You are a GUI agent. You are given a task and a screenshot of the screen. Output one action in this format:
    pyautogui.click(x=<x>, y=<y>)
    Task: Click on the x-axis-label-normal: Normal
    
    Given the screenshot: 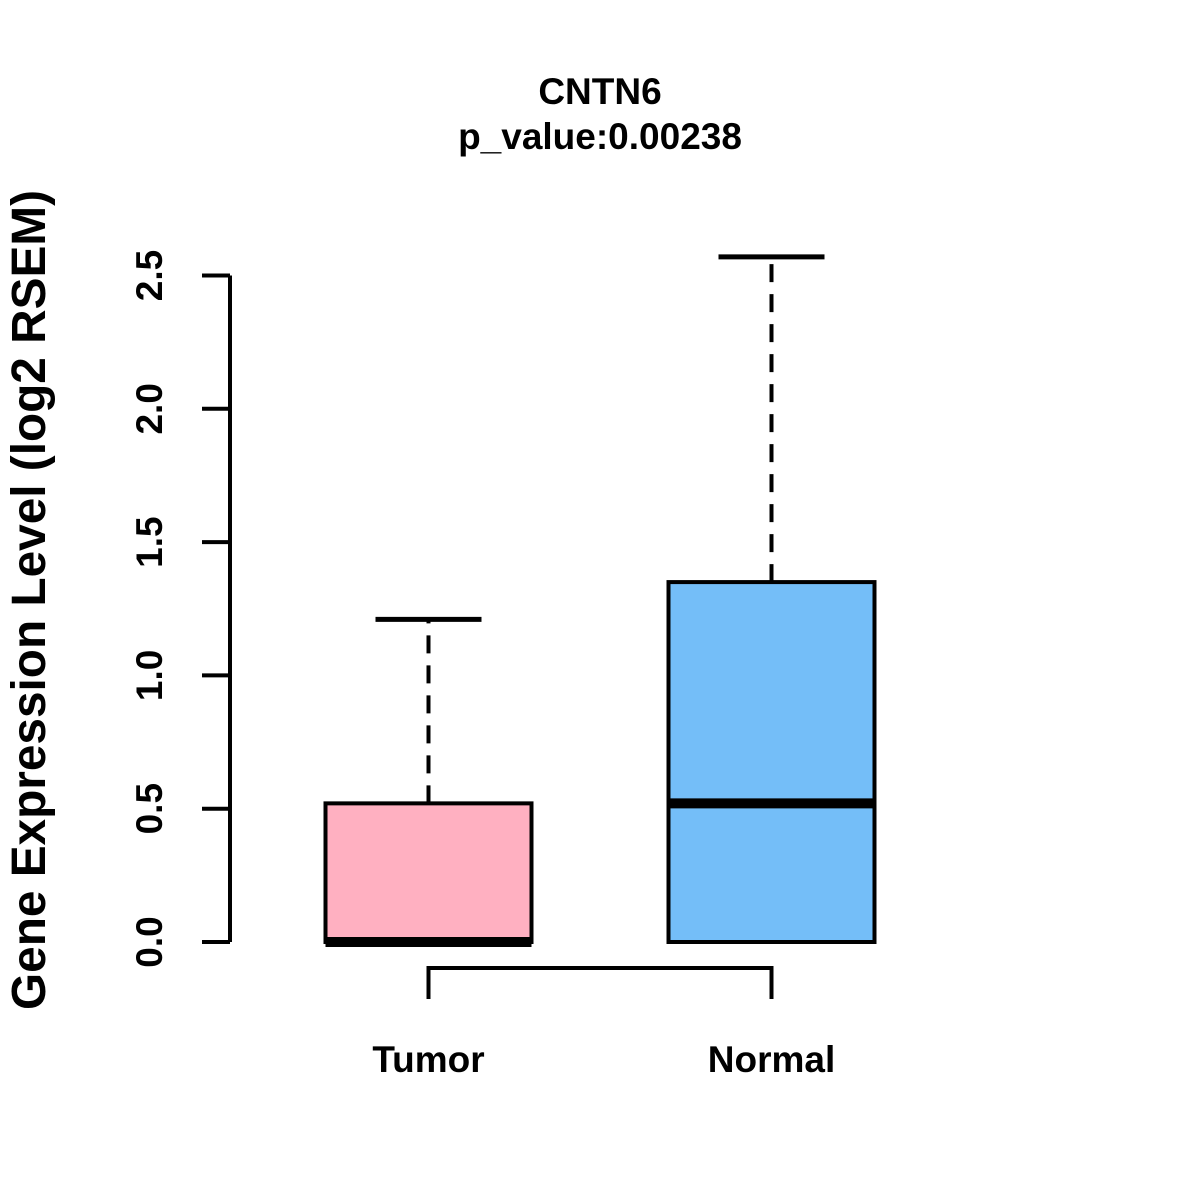 What is the action you would take?
    pyautogui.click(x=771, y=1059)
    